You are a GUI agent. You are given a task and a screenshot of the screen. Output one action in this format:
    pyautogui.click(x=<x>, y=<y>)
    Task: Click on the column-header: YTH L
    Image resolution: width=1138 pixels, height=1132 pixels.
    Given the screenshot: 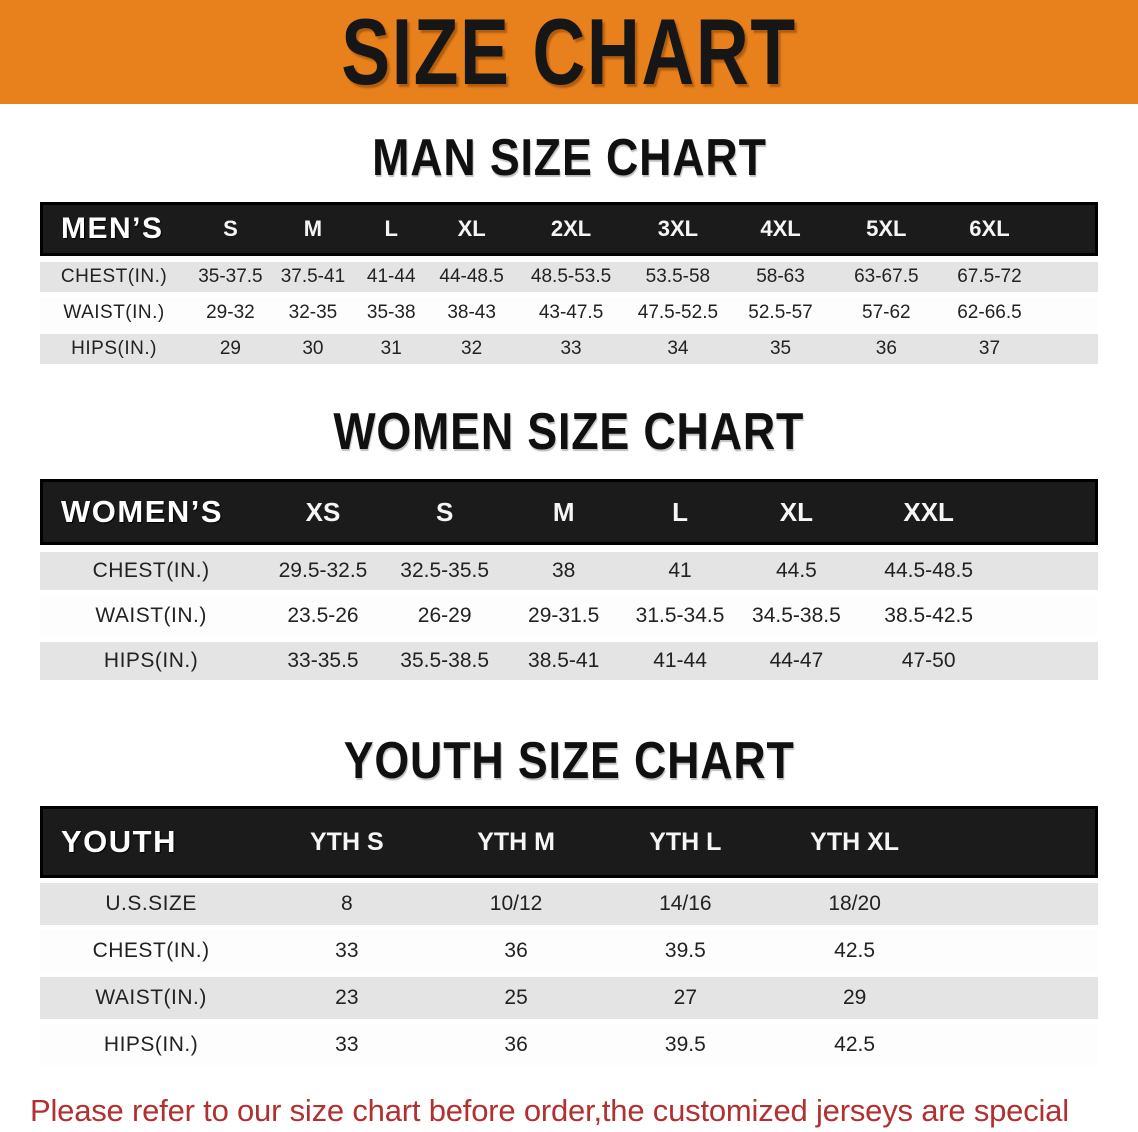 What is the action you would take?
    pyautogui.click(x=685, y=842)
    